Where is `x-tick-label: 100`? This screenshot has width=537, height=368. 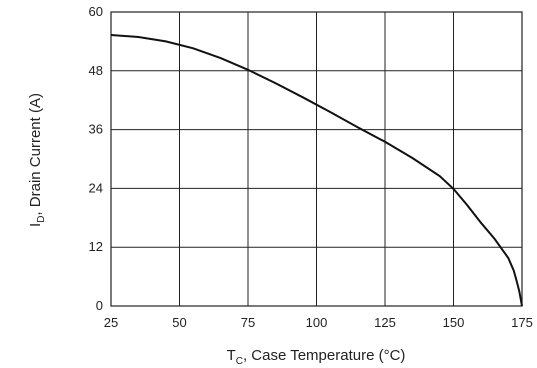
x-tick-label: 100 is located at coordinates (317, 322).